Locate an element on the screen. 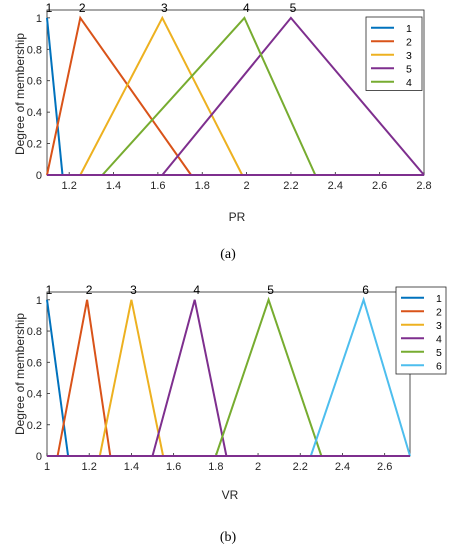 The image size is (453, 550). chart-a-ylabel: Degree of membership is located at coordinates (20, 94).